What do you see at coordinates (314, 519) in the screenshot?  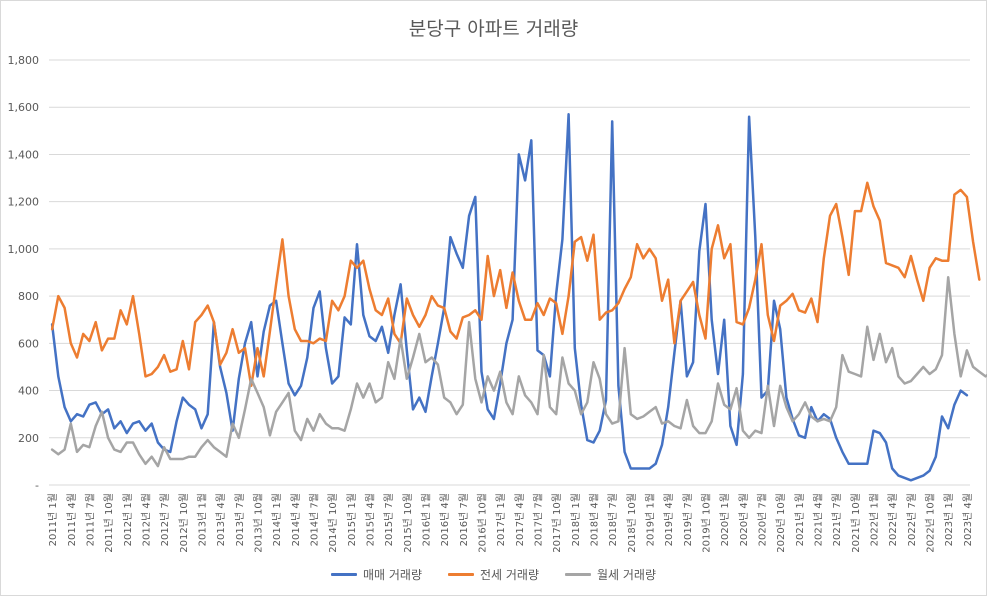 I see `x-tick-label: 2014년 7월` at bounding box center [314, 519].